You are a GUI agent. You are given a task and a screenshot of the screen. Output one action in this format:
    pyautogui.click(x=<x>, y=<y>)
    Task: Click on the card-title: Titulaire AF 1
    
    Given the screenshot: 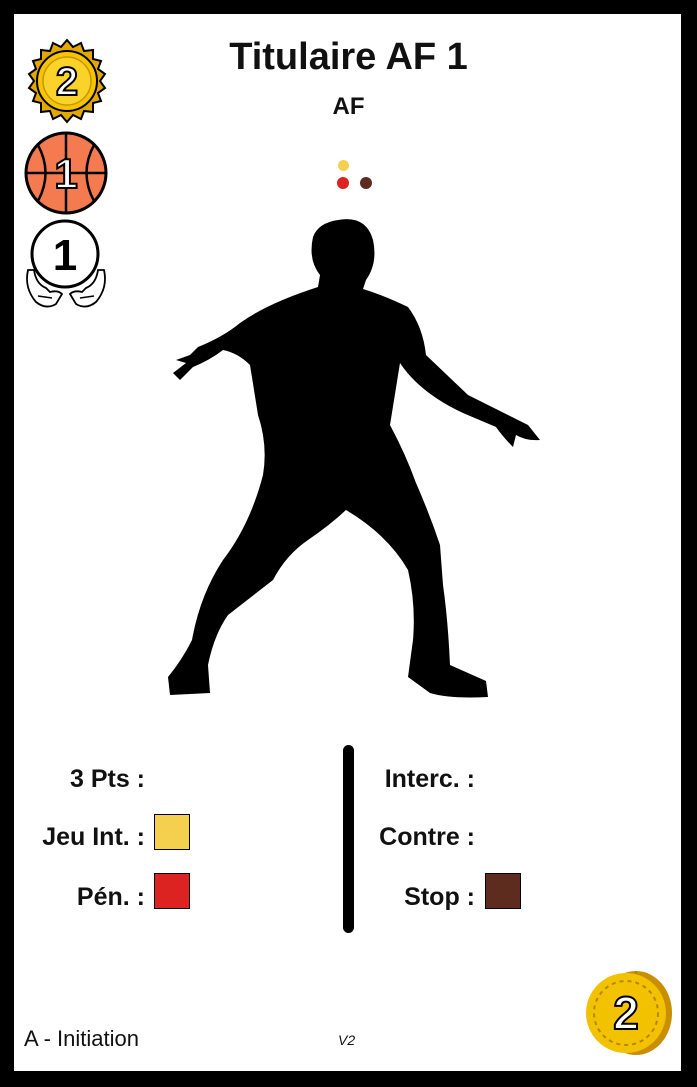 What is the action you would take?
    pyautogui.click(x=348, y=57)
    